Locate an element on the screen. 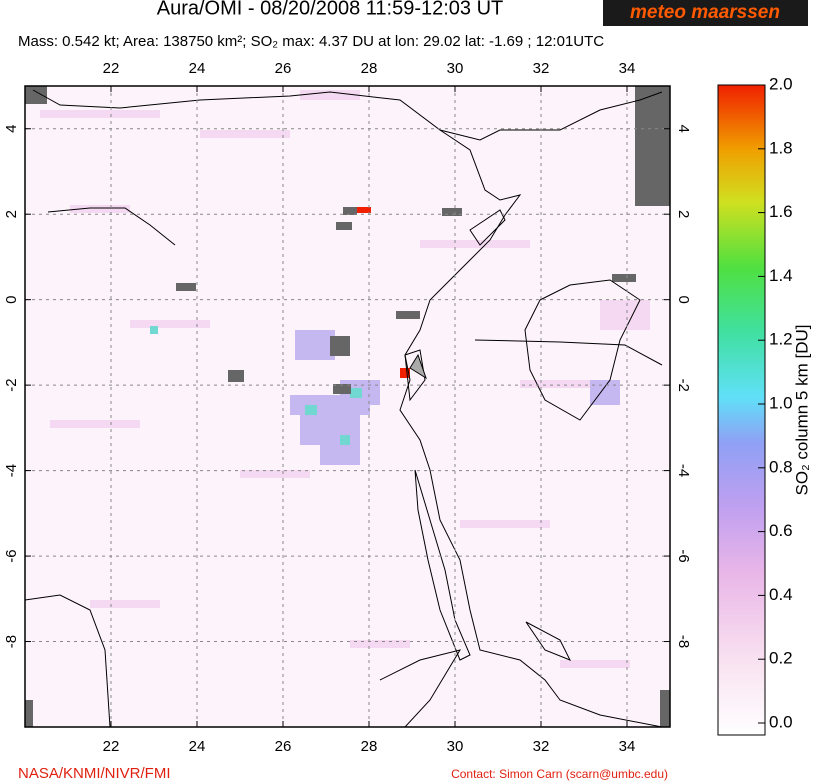  colorbar-tick-label: 0.6 is located at coordinates (781, 530).